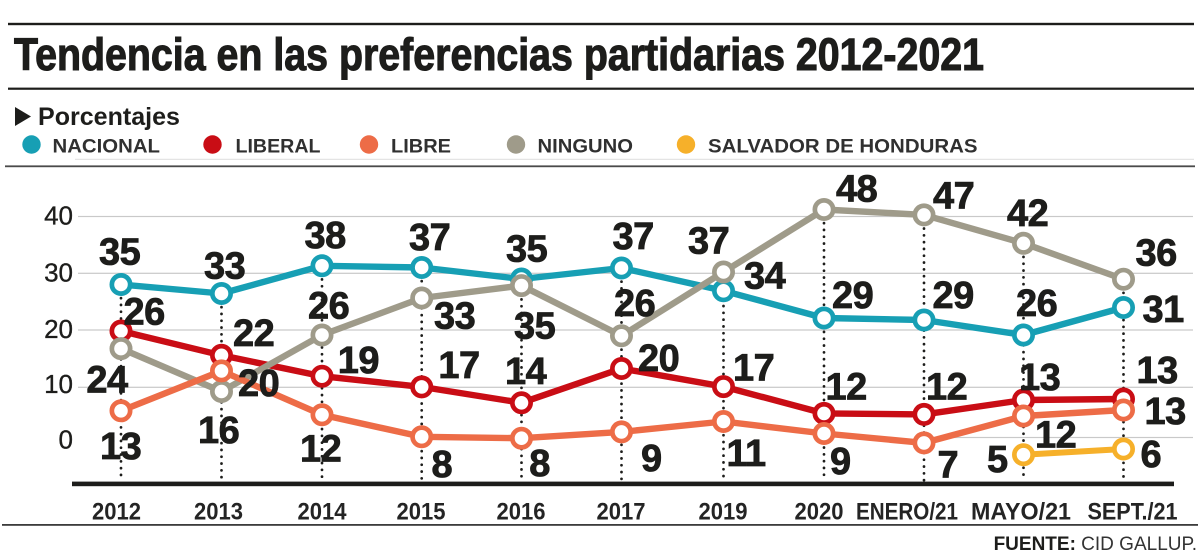 This screenshot has width=1200, height=559. What do you see at coordinates (278, 147) in the screenshot?
I see `svg-text: LIBERAL` at bounding box center [278, 147].